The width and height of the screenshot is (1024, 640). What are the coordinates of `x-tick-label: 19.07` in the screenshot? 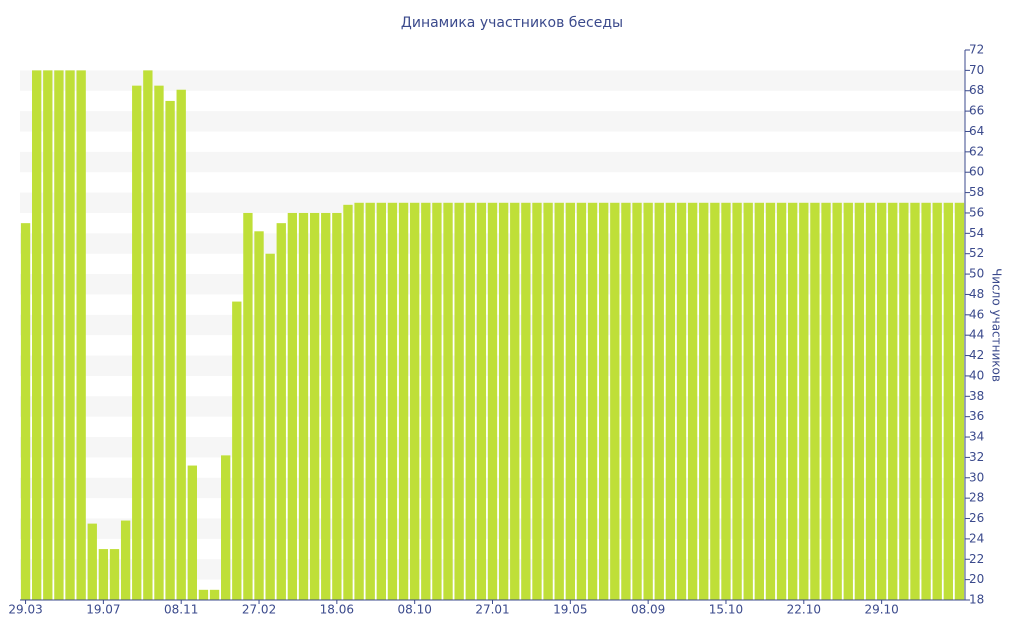 It's located at (103, 610).